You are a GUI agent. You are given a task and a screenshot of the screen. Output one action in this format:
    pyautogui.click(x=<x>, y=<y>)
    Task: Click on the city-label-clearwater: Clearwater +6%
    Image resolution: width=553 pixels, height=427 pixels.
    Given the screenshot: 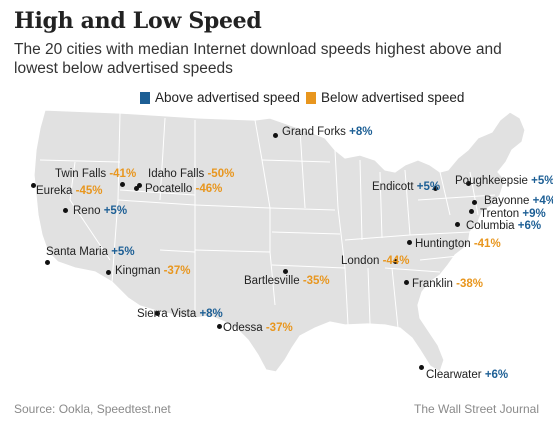 What is the action you would take?
    pyautogui.click(x=467, y=375)
    